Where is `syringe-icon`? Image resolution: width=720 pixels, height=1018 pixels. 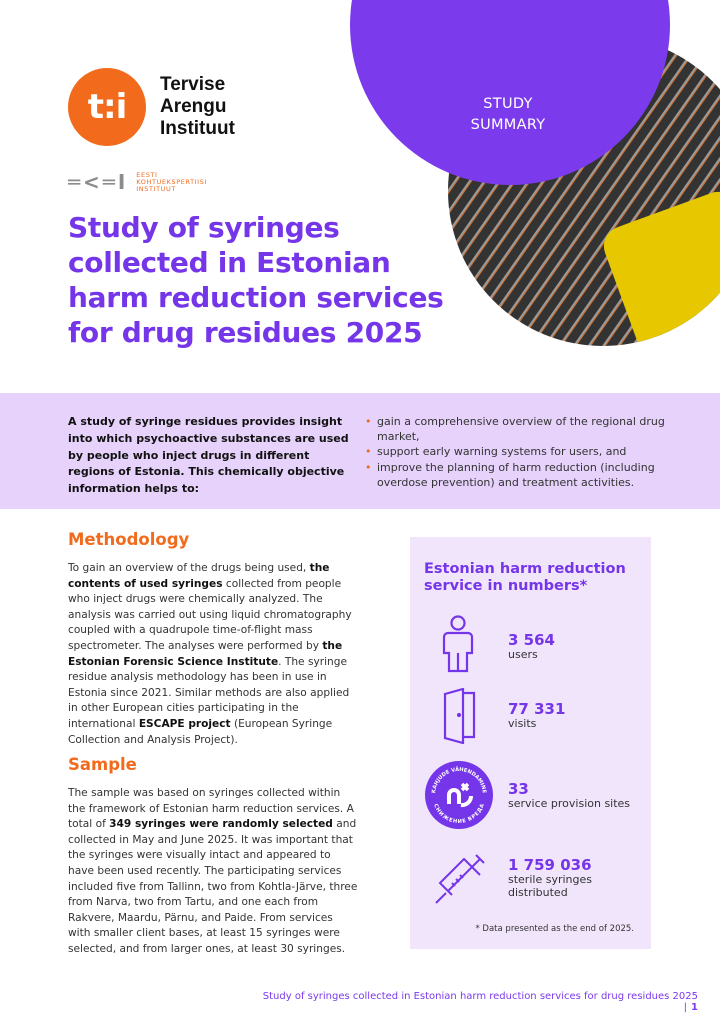
syringe-icon is located at coordinates (460, 879).